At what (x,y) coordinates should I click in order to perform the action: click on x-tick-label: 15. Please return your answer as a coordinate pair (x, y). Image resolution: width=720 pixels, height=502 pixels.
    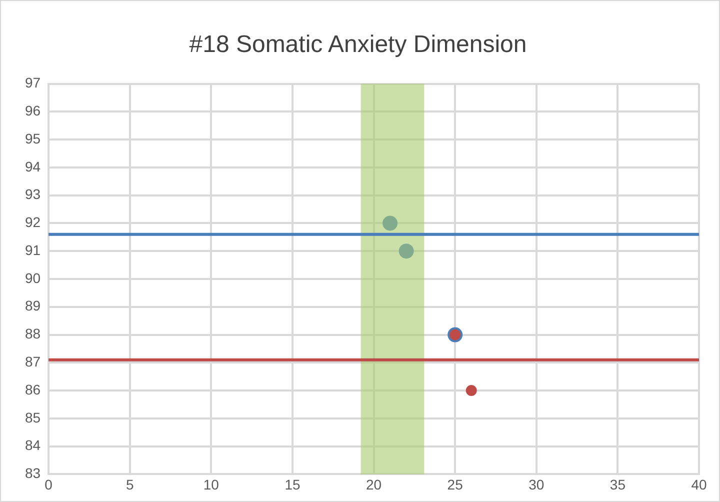
    Looking at the image, I should click on (292, 484).